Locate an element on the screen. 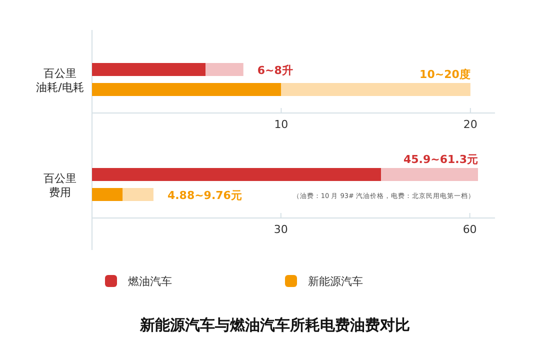 The width and height of the screenshot is (550, 351). x-tick-label: 30 is located at coordinates (281, 229).